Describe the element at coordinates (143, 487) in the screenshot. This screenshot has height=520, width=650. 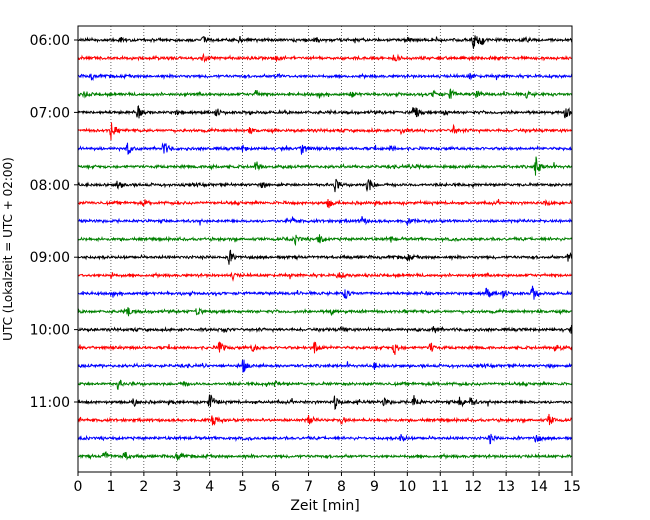
I see `x-tick-label-2: 2` at that location.